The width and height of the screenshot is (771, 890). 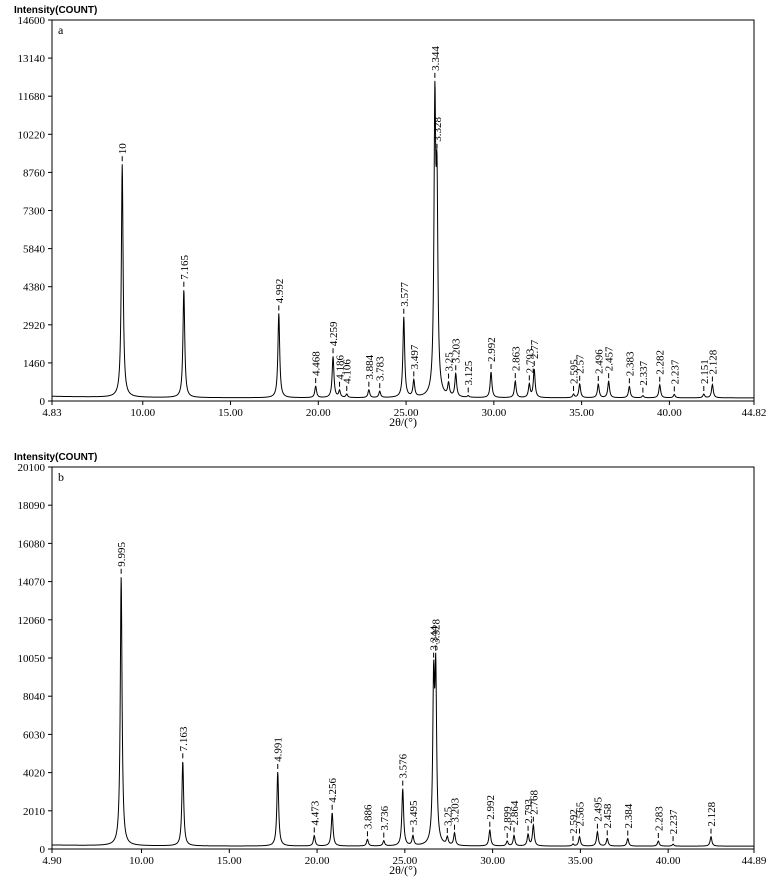 What do you see at coordinates (659, 818) in the screenshot?
I see `peak-label: 2.283` at bounding box center [659, 818].